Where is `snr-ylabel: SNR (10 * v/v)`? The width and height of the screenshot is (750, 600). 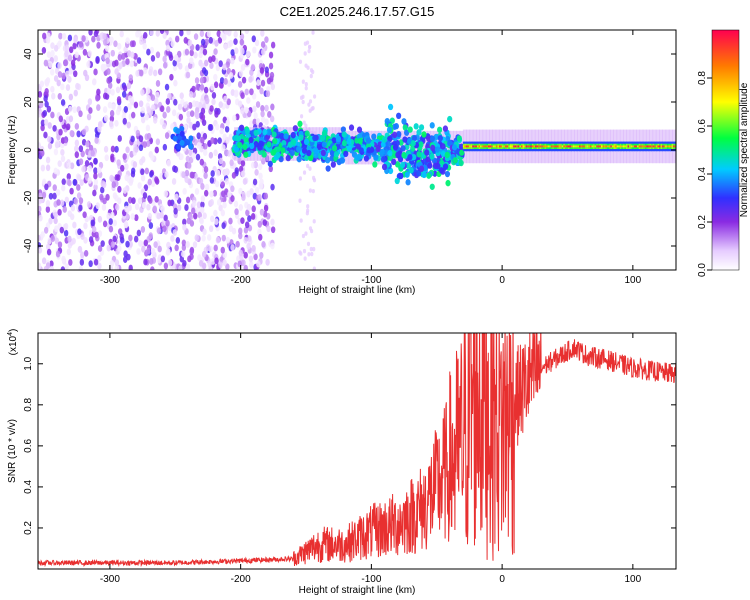
snr-ylabel: SNR (10 * v/v) is located at coordinates (12, 451).